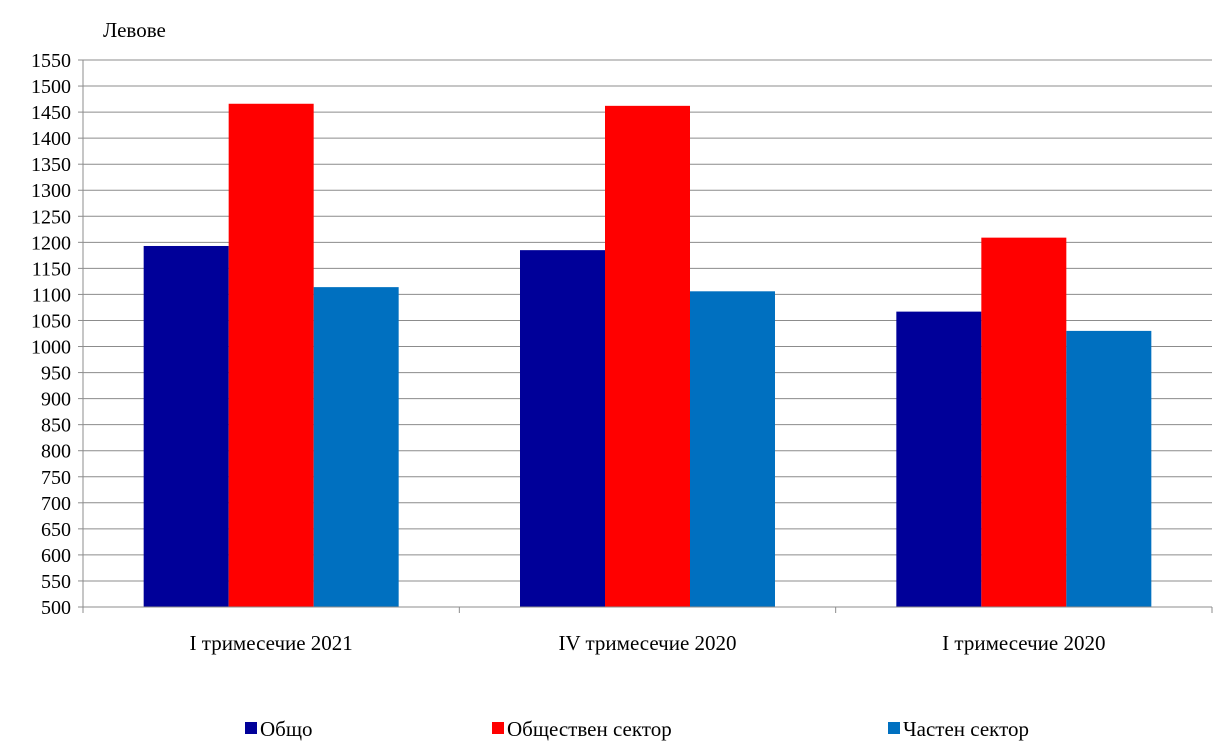  Describe the element at coordinates (51, 113) in the screenshot. I see `y-tick-label: 1450` at that location.